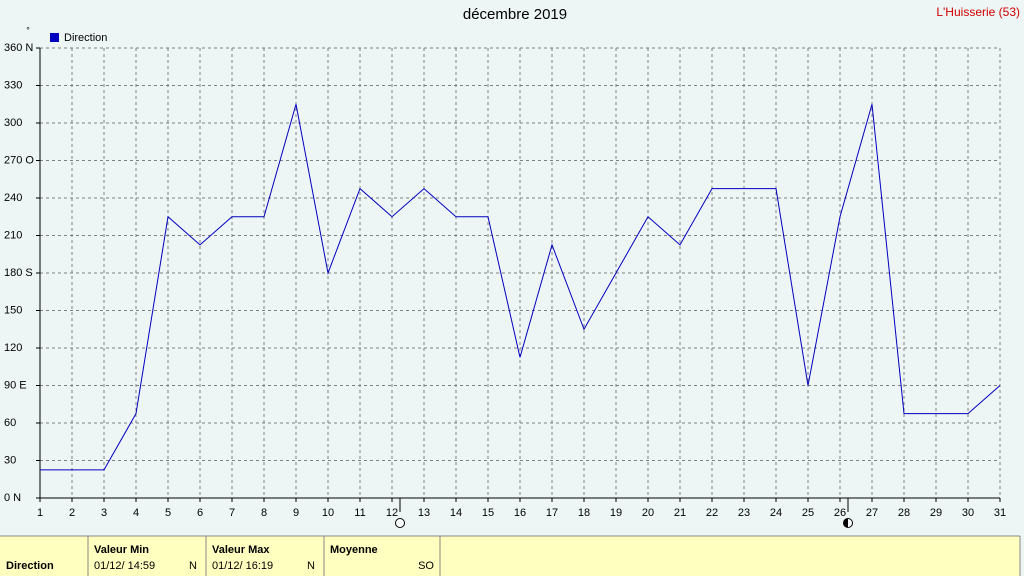 Image resolution: width=1024 pixels, height=576 pixels. What do you see at coordinates (510, 556) in the screenshot?
I see `summary-table` at bounding box center [510, 556].